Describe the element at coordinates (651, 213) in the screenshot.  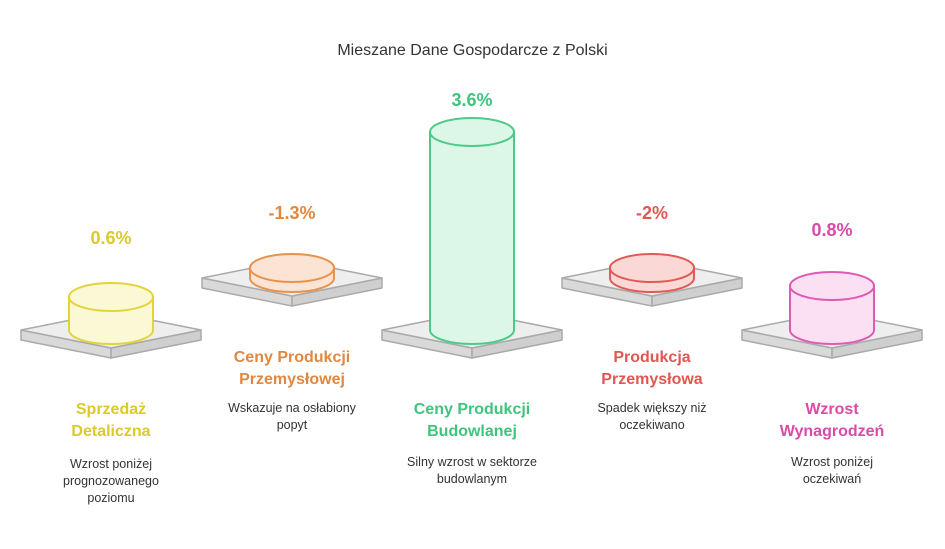
I see `value-label: -2%` at that location.